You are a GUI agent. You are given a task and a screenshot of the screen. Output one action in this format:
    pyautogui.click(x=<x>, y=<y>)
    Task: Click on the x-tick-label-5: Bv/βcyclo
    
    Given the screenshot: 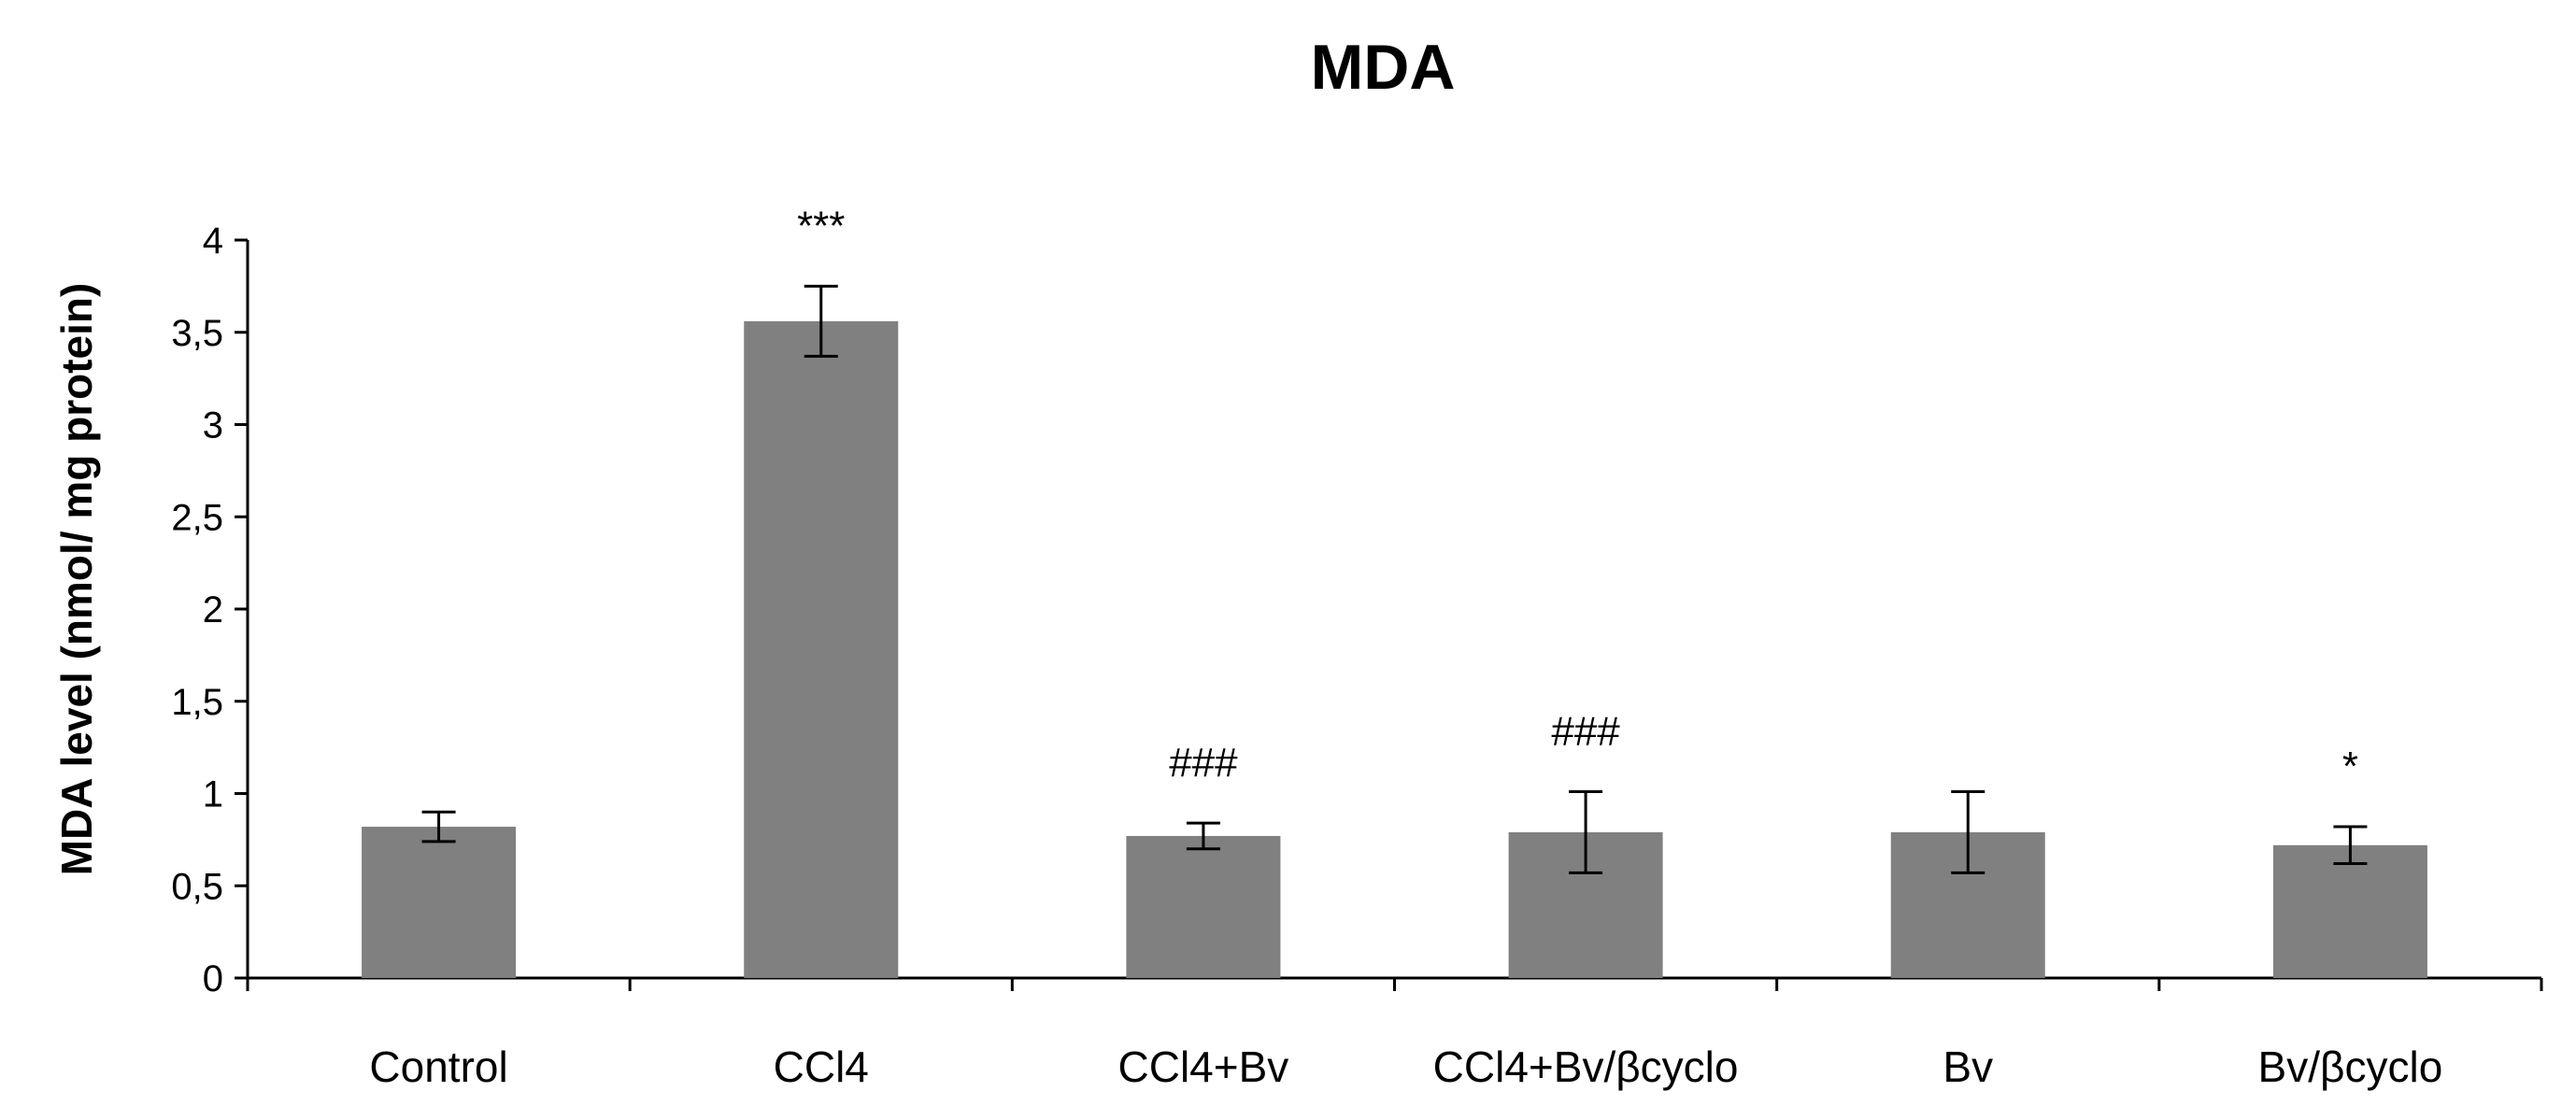 What is the action you would take?
    pyautogui.click(x=2350, y=1066)
    